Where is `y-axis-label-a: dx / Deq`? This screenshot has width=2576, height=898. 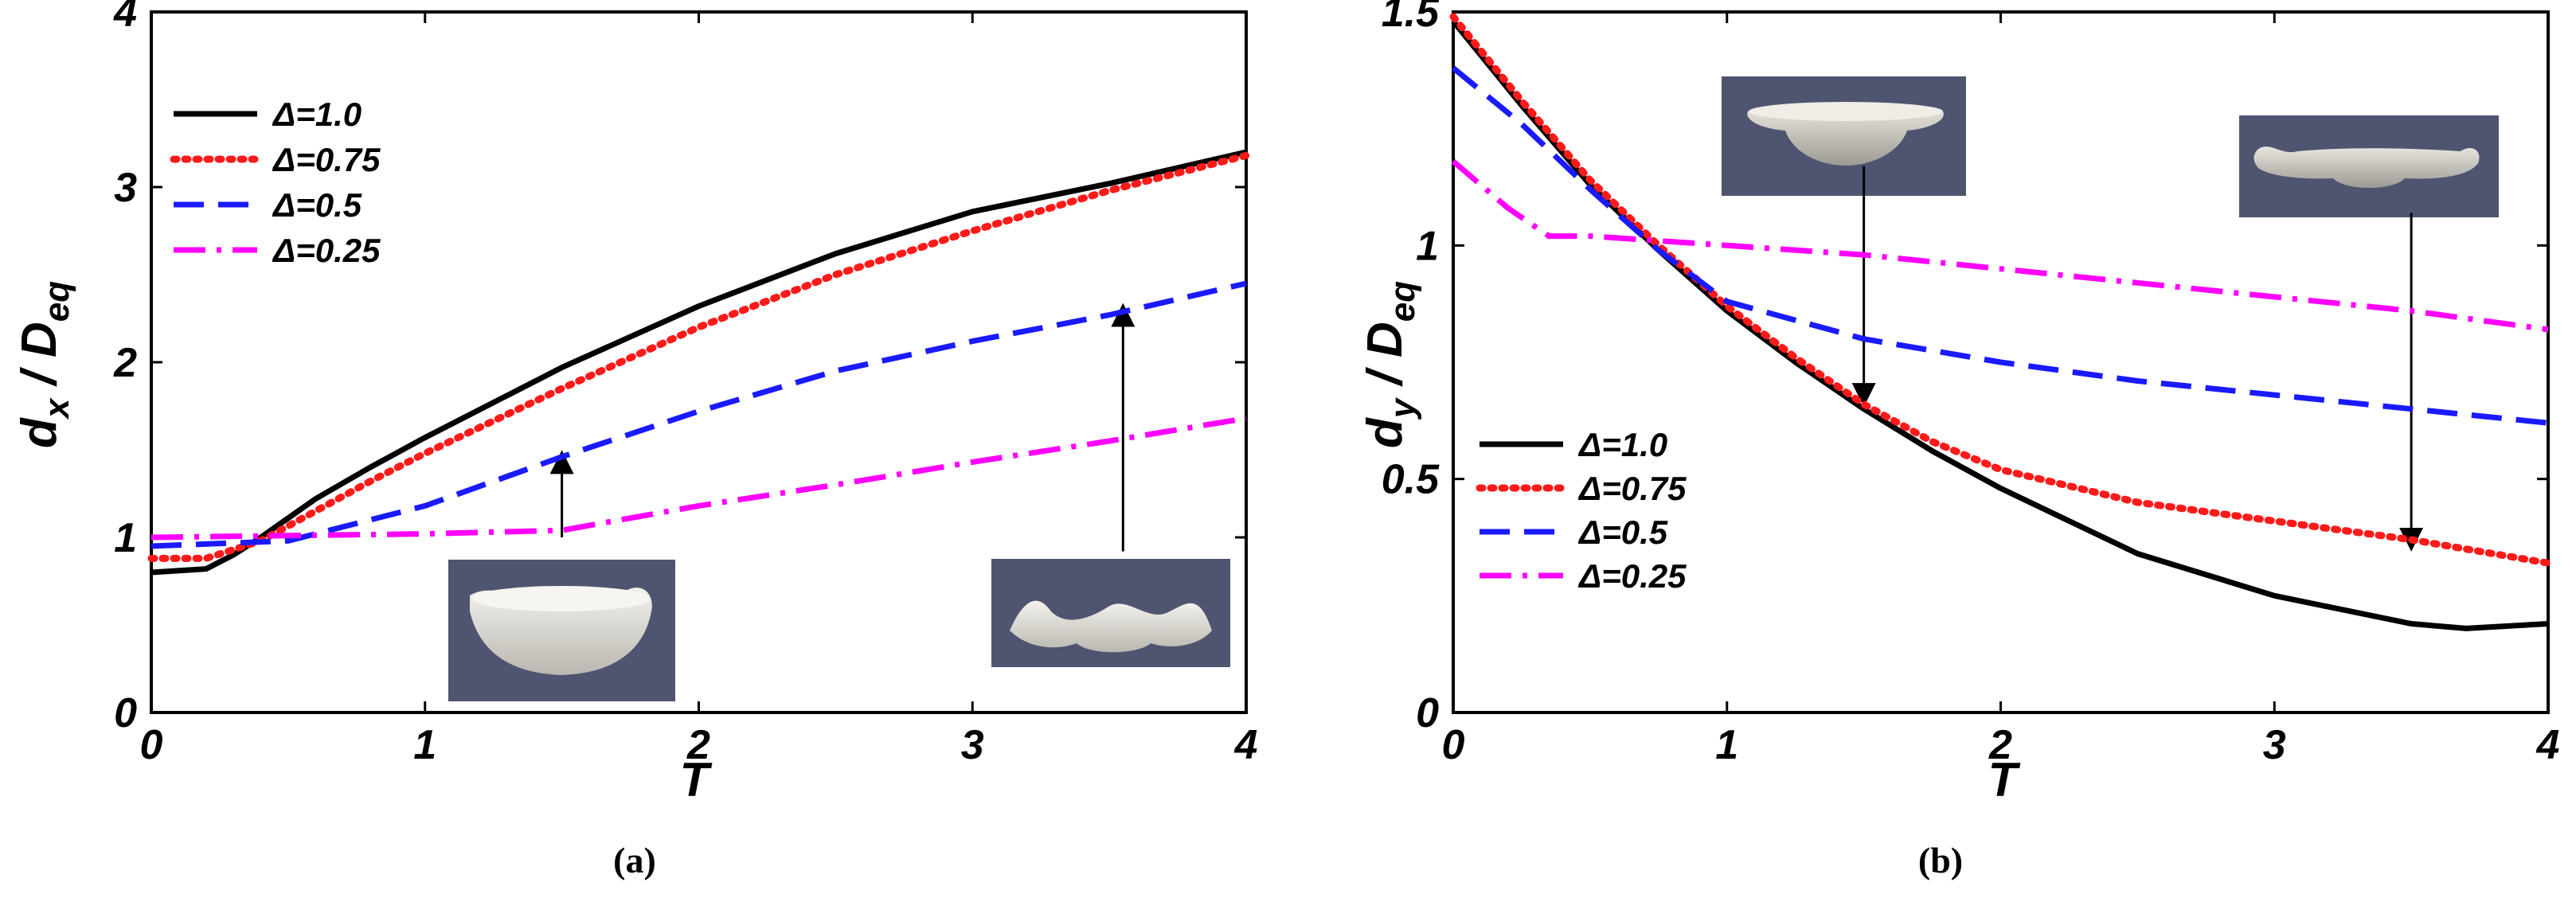
y-axis-label-a: dx / Deq is located at coordinates (44, 364).